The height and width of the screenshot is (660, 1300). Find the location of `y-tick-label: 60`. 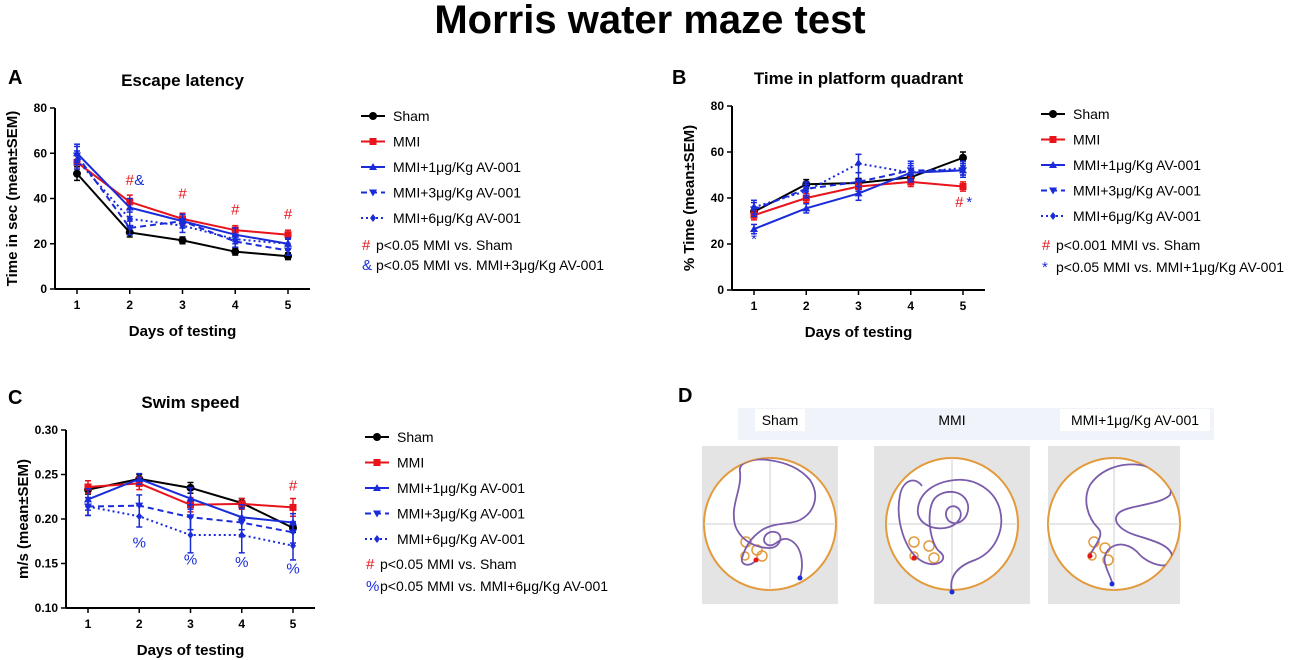

y-tick-label: 60 is located at coordinates (41, 153).